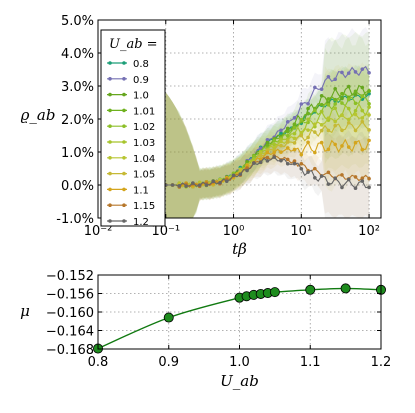 The image size is (415, 413). Describe the element at coordinates (25, 311) in the screenshot. I see `y-axis-label: μ` at that location.